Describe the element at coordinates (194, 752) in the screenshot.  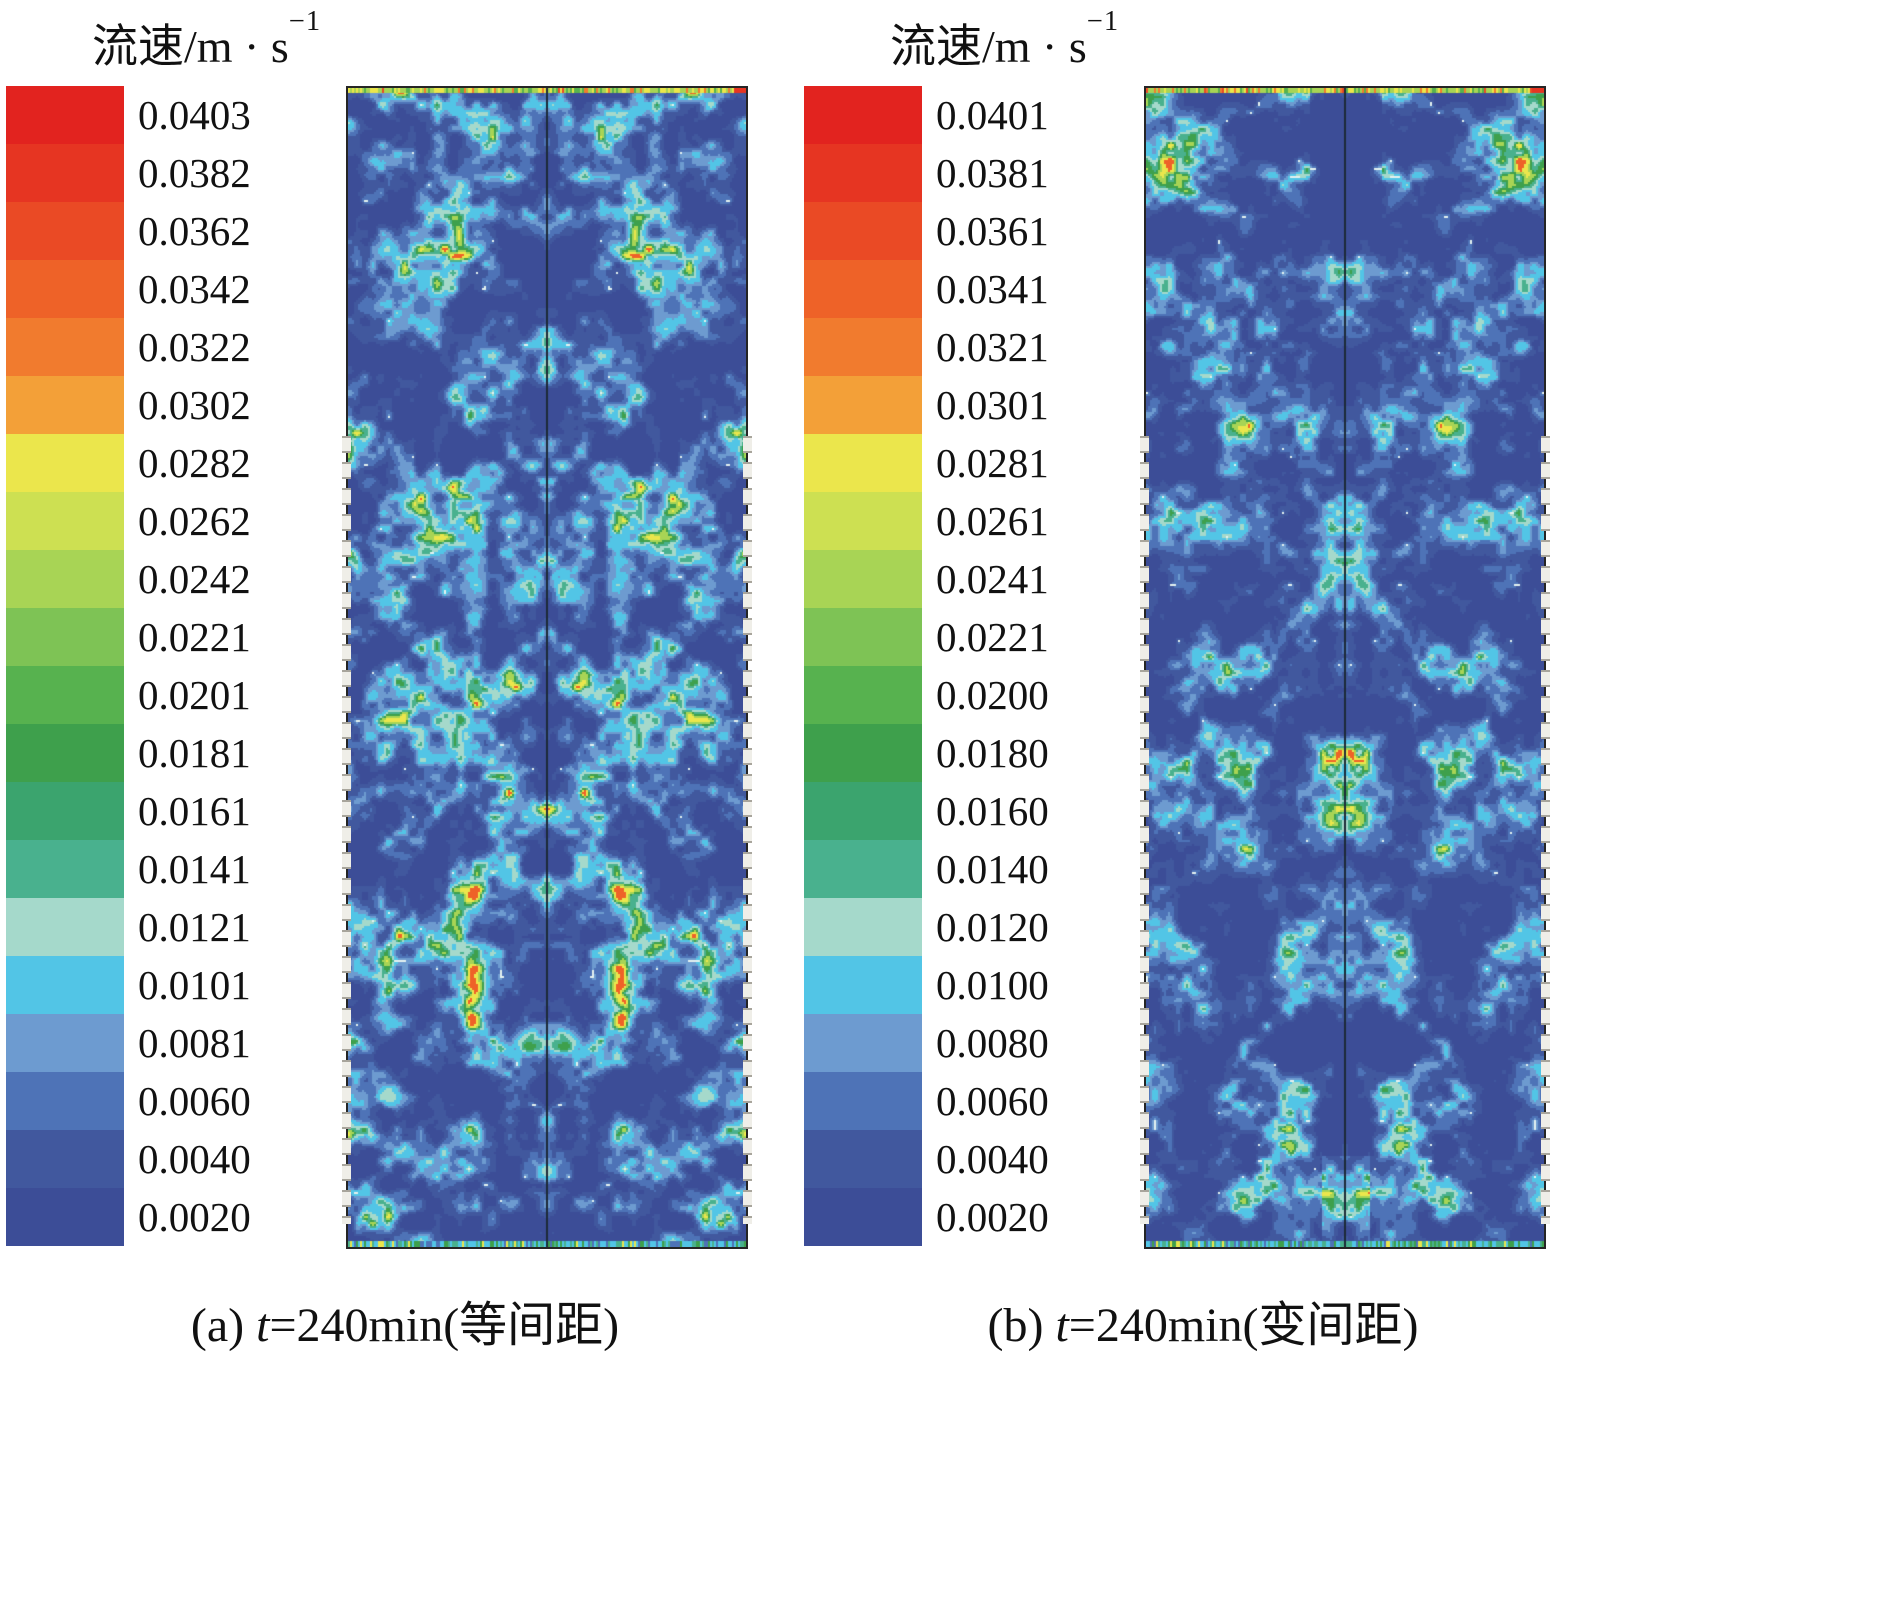
I see `colorbar-level-label: 0.0181` at that location.